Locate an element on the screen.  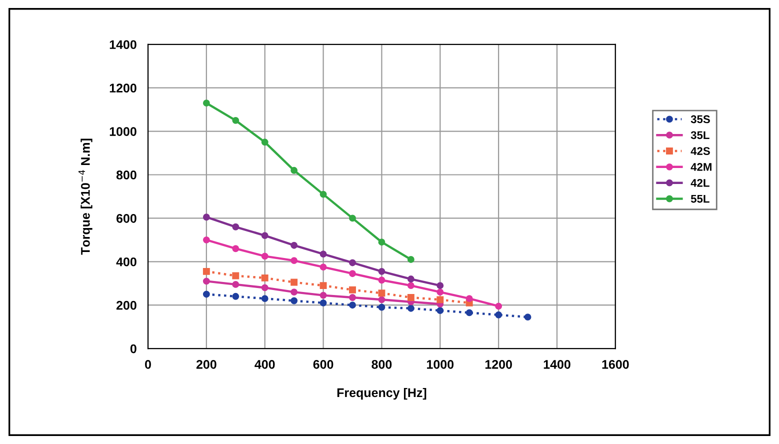
y-tick-label: 800 is located at coordinates (126, 175).